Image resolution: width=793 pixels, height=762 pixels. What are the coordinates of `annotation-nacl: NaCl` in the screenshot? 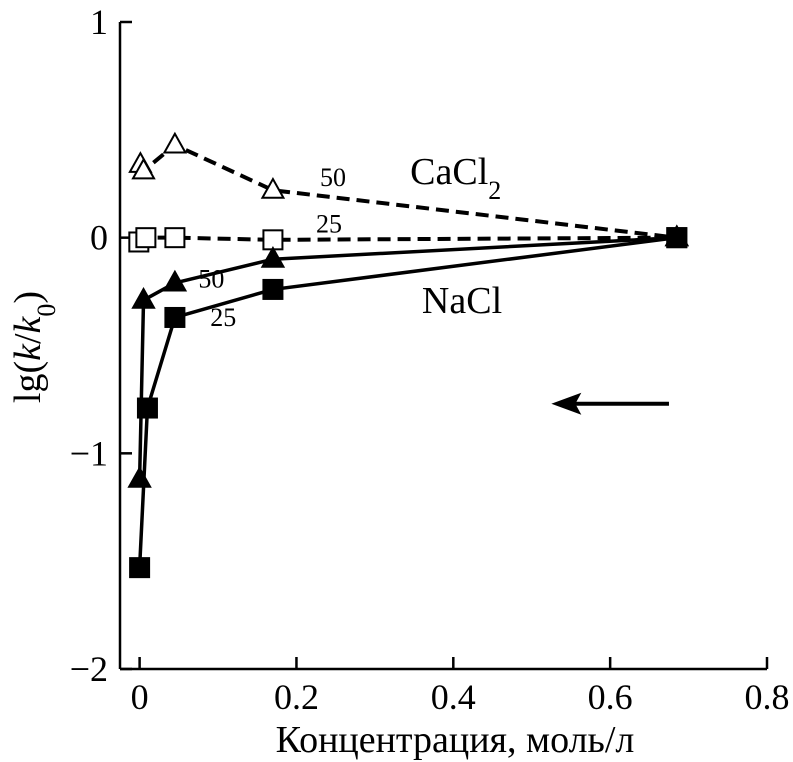 It's located at (462, 301).